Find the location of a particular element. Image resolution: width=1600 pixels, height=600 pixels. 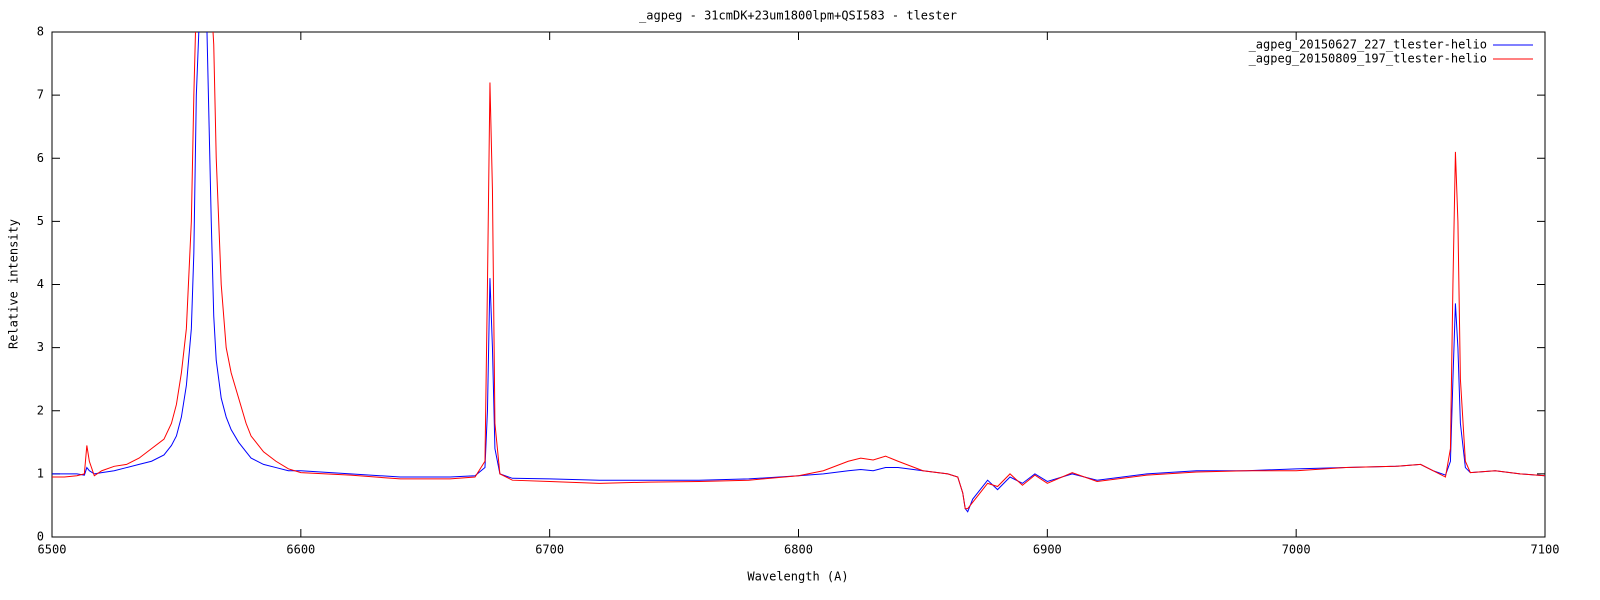

legend-label: _agpeg_20150627_227_tlester-helio is located at coordinates (1368, 45).